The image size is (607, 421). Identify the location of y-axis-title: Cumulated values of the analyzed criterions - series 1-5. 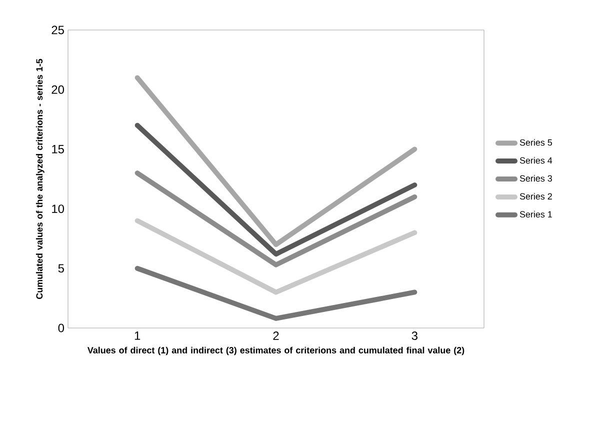
(40, 178).